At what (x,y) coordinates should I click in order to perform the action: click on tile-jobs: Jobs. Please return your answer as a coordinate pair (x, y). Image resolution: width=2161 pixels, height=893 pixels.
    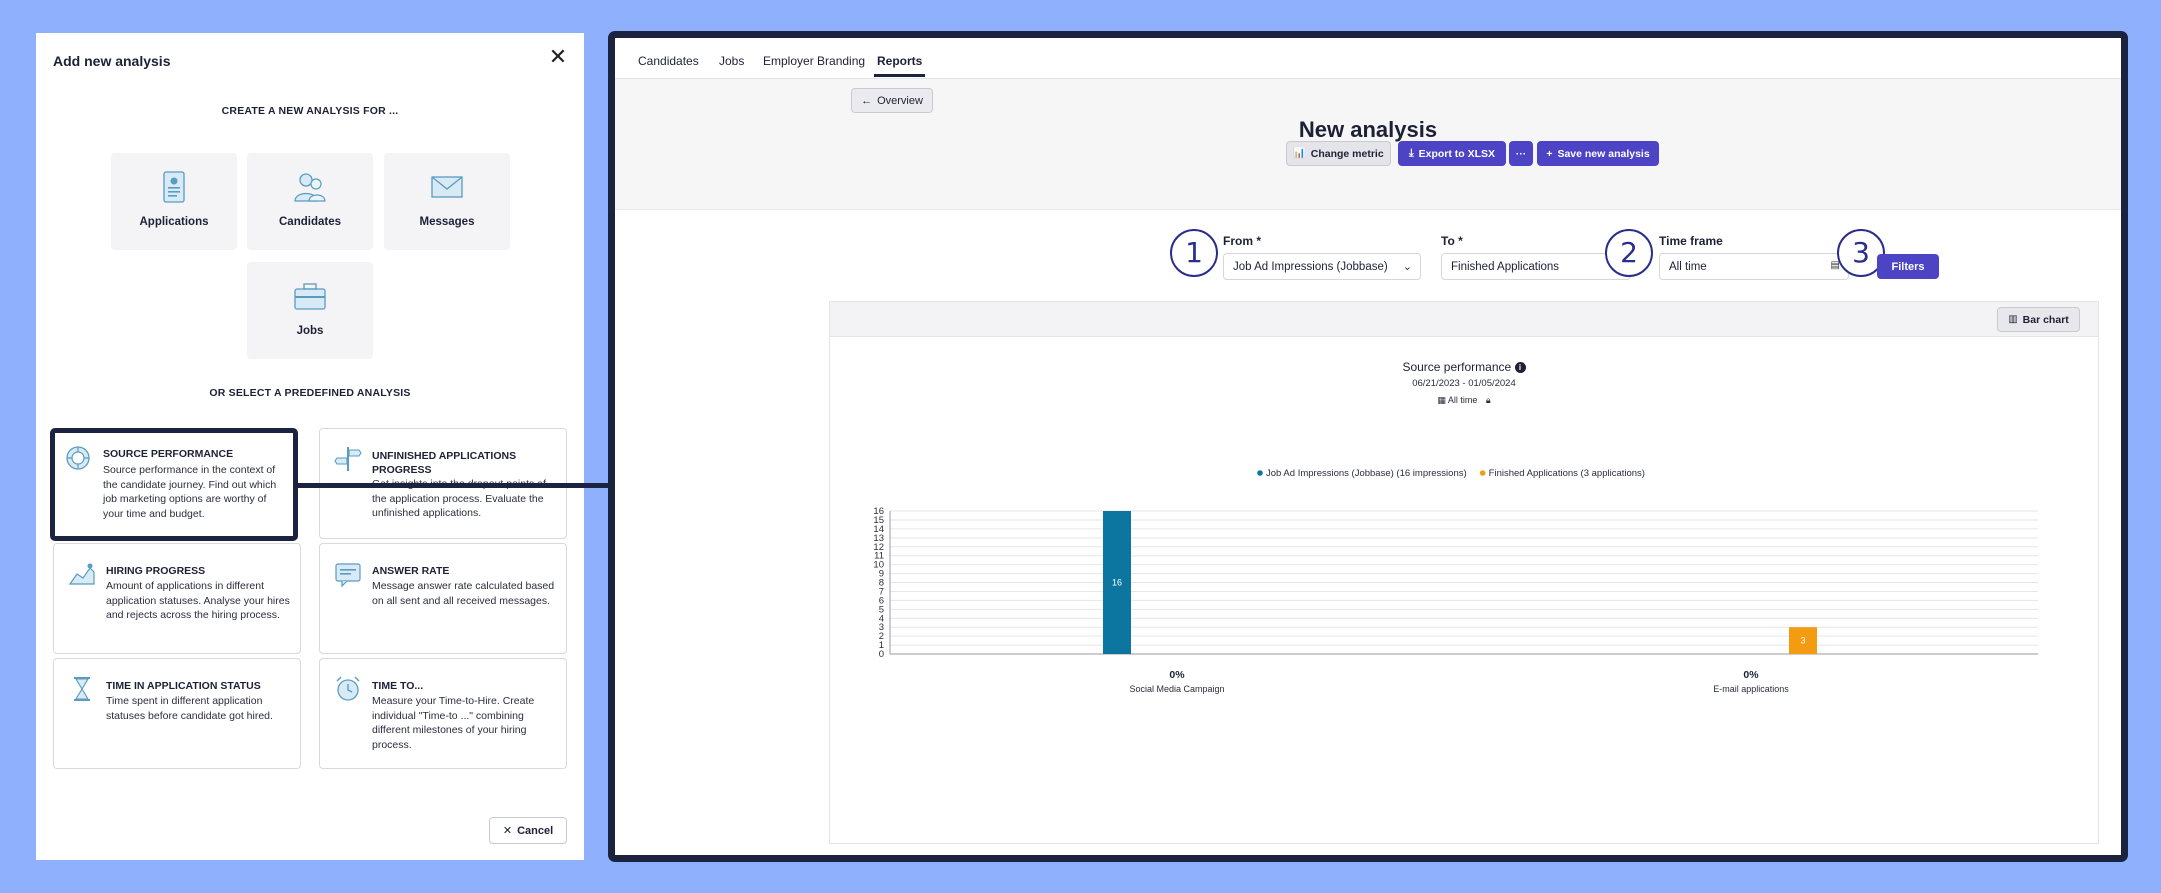
    Looking at the image, I should click on (310, 310).